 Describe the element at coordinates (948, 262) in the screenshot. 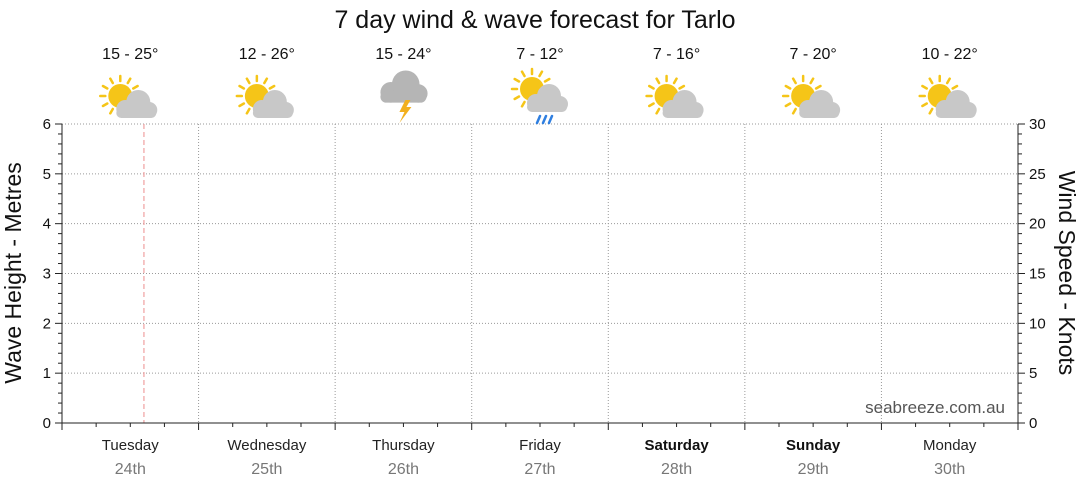

I see `day-column: 10 - 22° Monday 30th` at that location.